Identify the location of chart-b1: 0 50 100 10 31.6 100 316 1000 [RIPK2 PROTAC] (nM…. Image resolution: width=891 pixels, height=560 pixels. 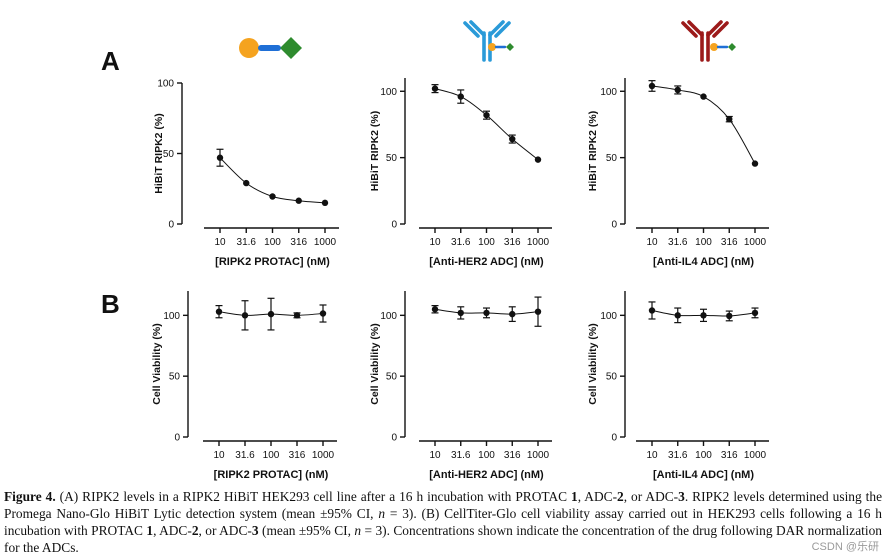
(244, 386).